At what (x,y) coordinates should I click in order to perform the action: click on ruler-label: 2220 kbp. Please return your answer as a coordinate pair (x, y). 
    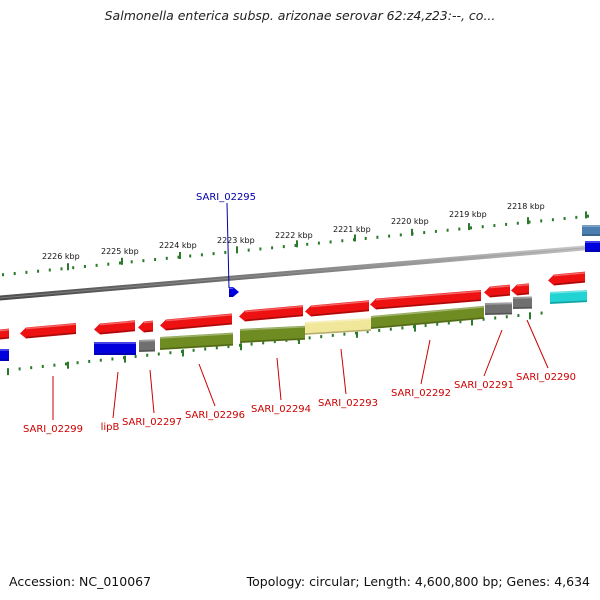
    Looking at the image, I should click on (410, 221).